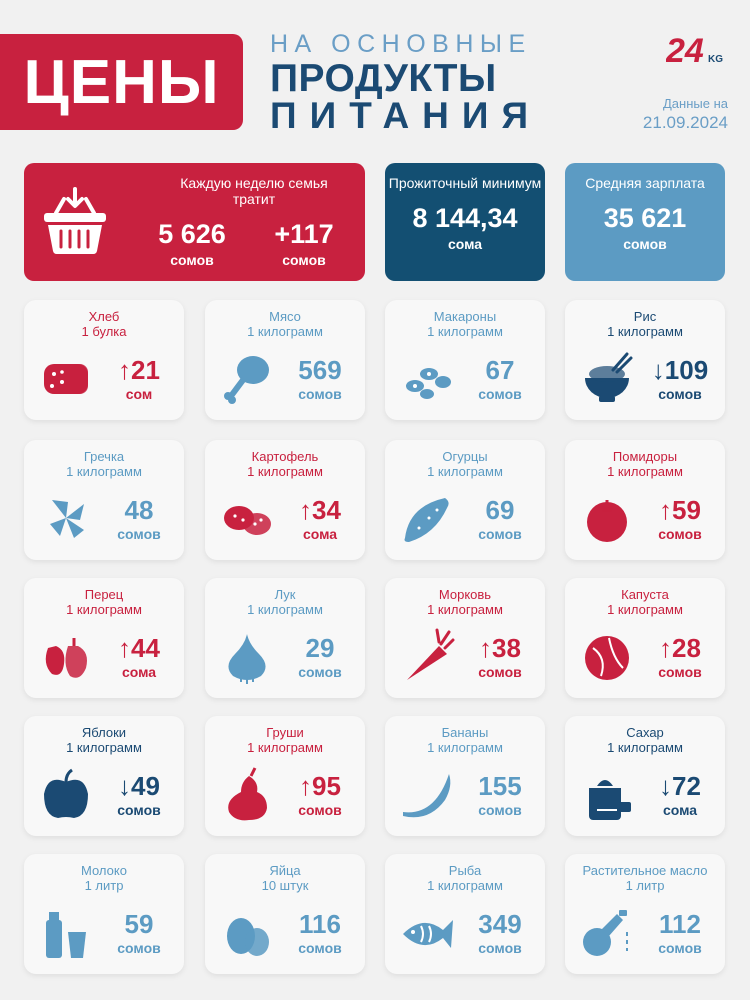  I want to click on product-name: Помидоры, so click(645, 456).